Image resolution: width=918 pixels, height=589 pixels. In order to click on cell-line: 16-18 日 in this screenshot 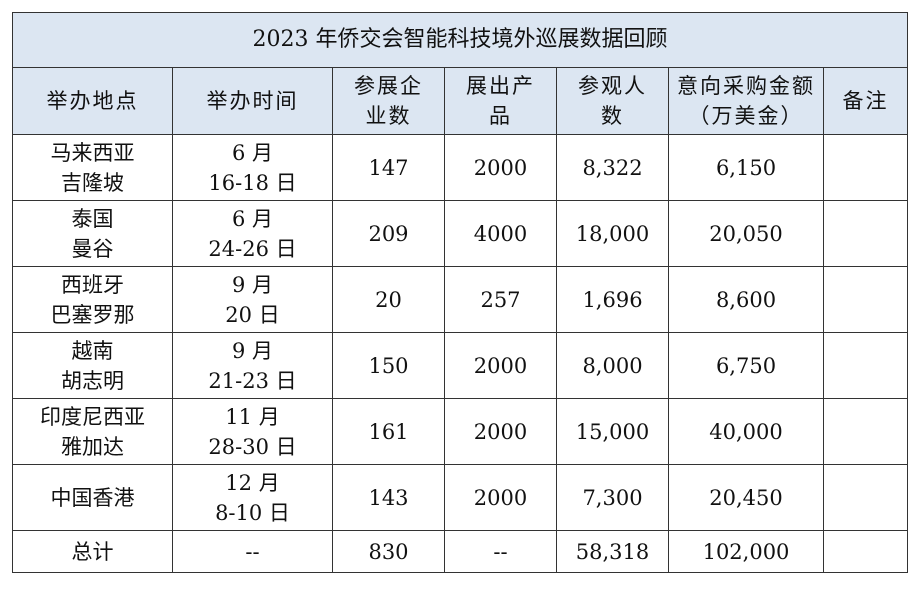, I will do `click(252, 182)`.